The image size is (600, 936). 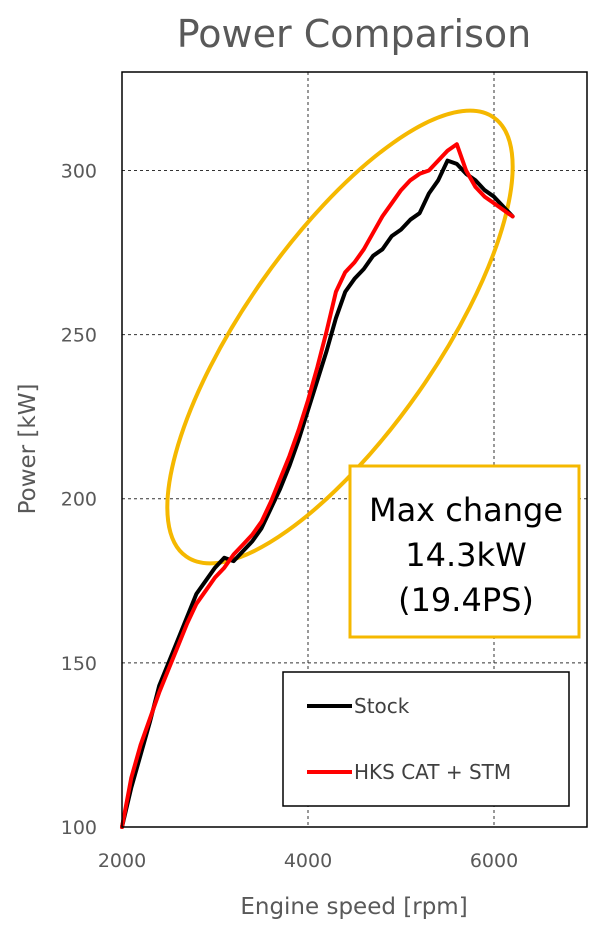 I want to click on legend-label: HKS CAT + STM, so click(x=432, y=772).